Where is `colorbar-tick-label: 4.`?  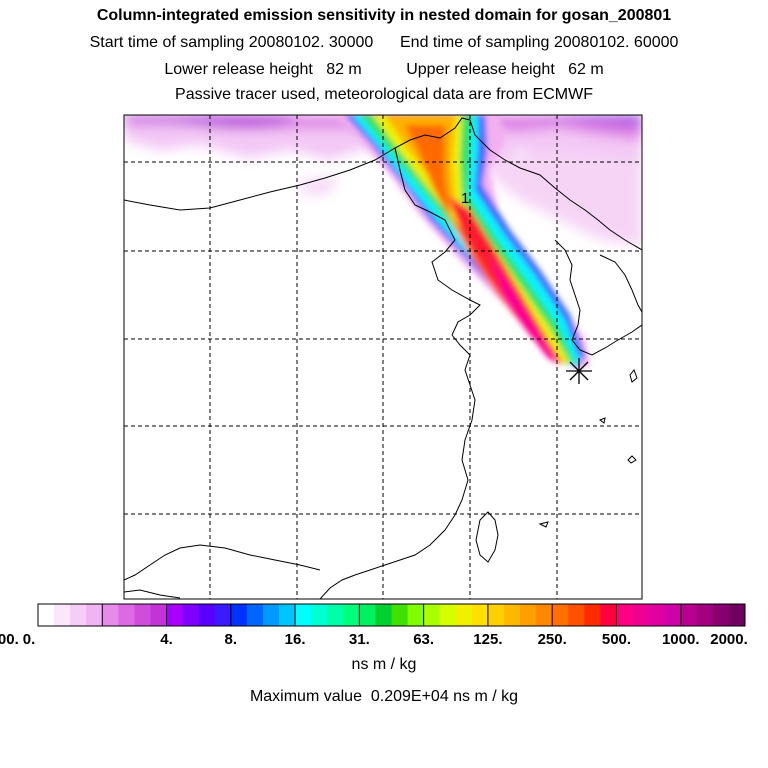
colorbar-tick-label: 4. is located at coordinates (166, 639).